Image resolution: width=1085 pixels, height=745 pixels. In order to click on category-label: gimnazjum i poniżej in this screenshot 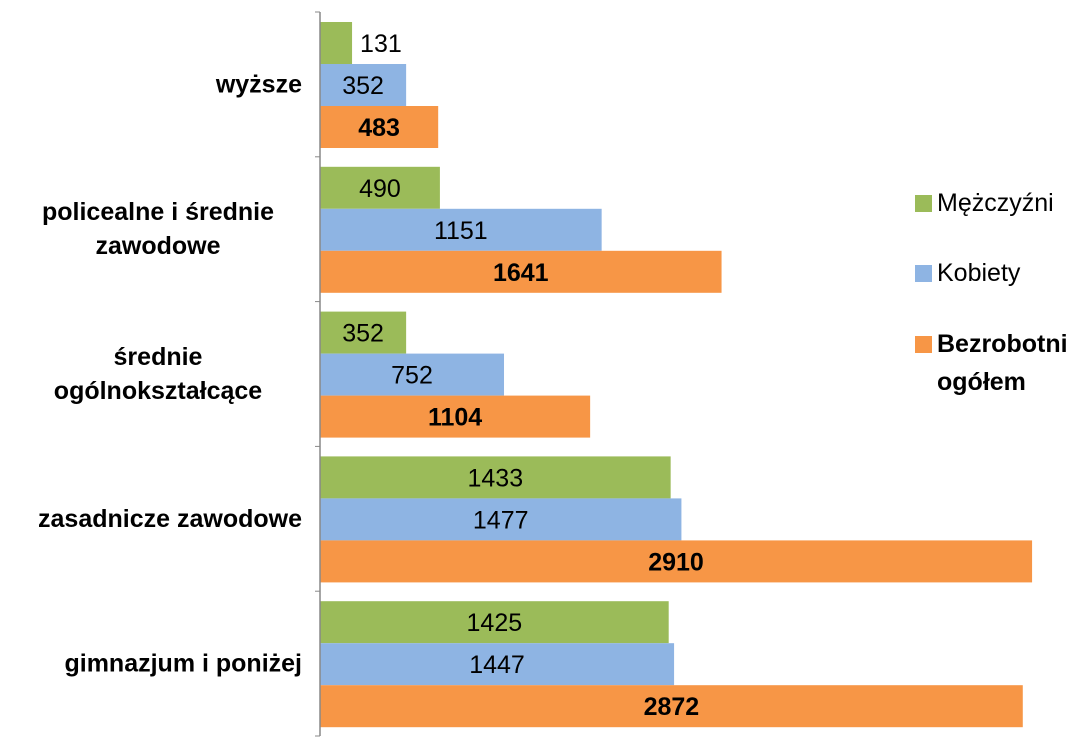, I will do `click(183, 664)`.